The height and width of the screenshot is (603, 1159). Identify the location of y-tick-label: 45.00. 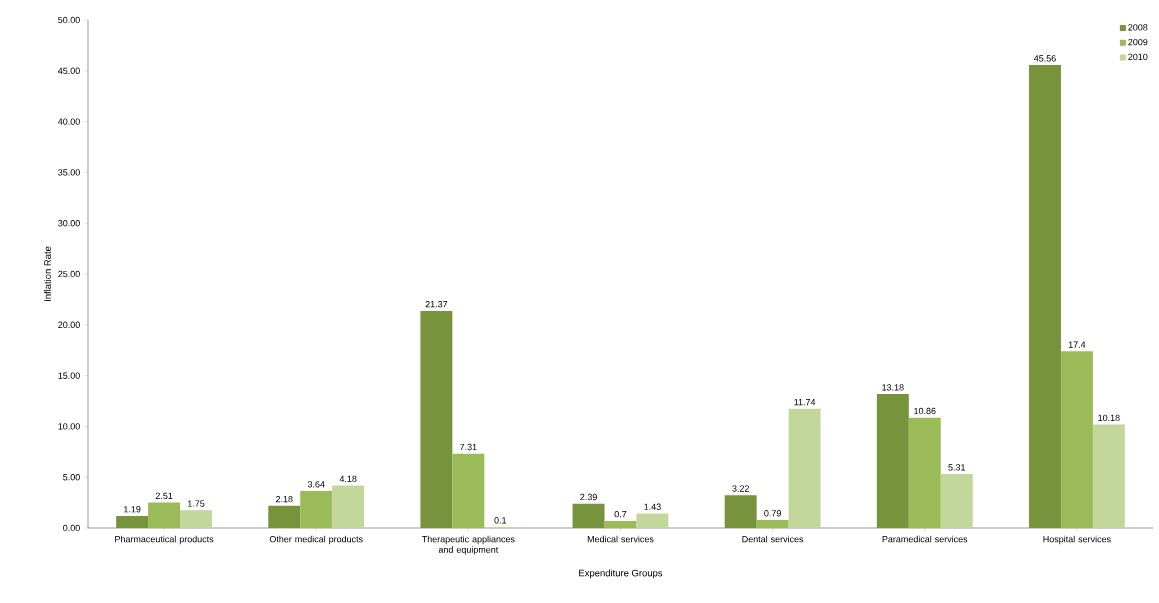
(68, 70).